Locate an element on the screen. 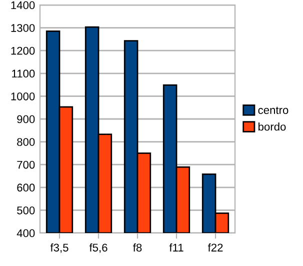 The width and height of the screenshot is (303, 266). x-tick-label: f5,6 is located at coordinates (98, 248).